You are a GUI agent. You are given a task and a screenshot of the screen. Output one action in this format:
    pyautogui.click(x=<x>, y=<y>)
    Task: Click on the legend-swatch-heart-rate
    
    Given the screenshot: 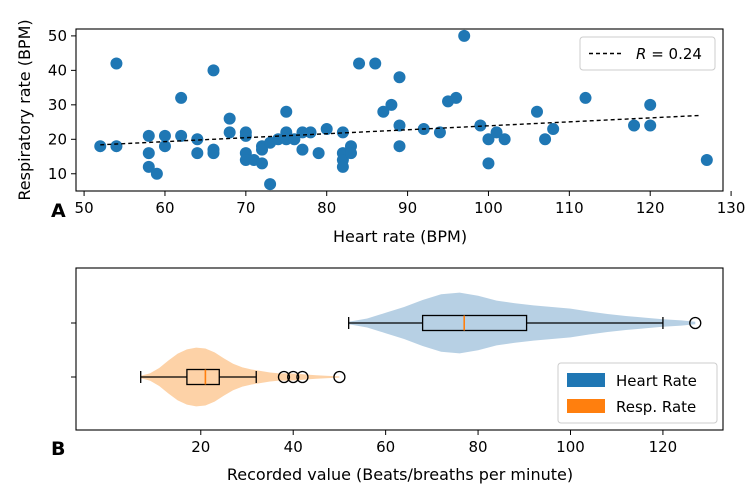 What is the action you would take?
    pyautogui.click(x=586, y=380)
    